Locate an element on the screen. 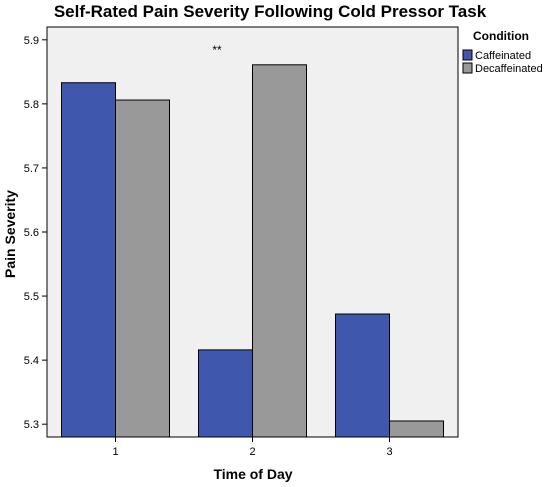  legend-swatch-decaffeinated is located at coordinates (467, 68).